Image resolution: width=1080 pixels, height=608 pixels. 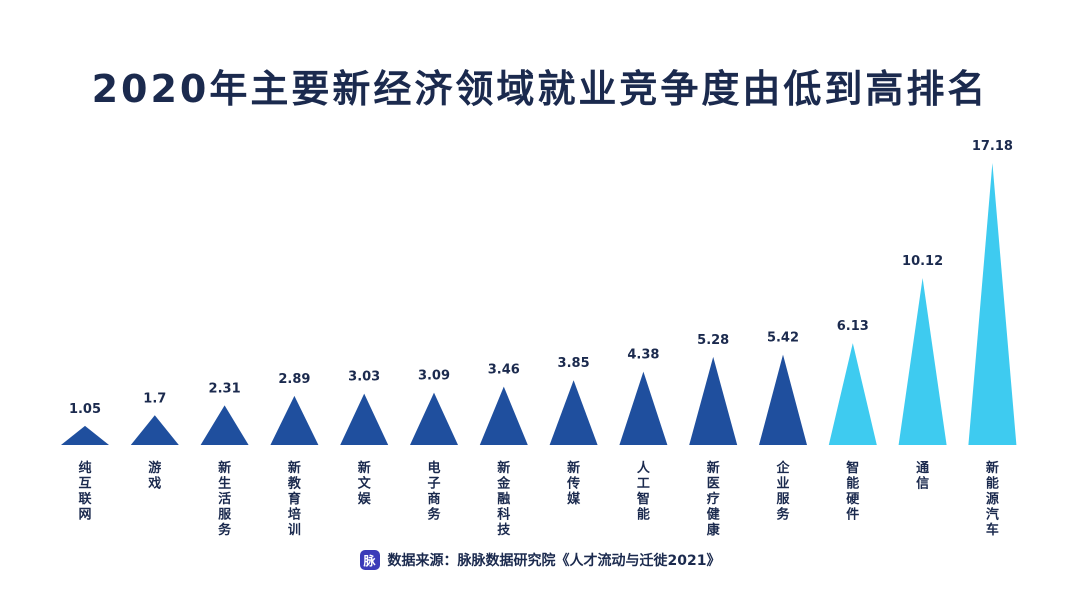 What do you see at coordinates (85, 409) in the screenshot?
I see `value-label: 1.05` at bounding box center [85, 409].